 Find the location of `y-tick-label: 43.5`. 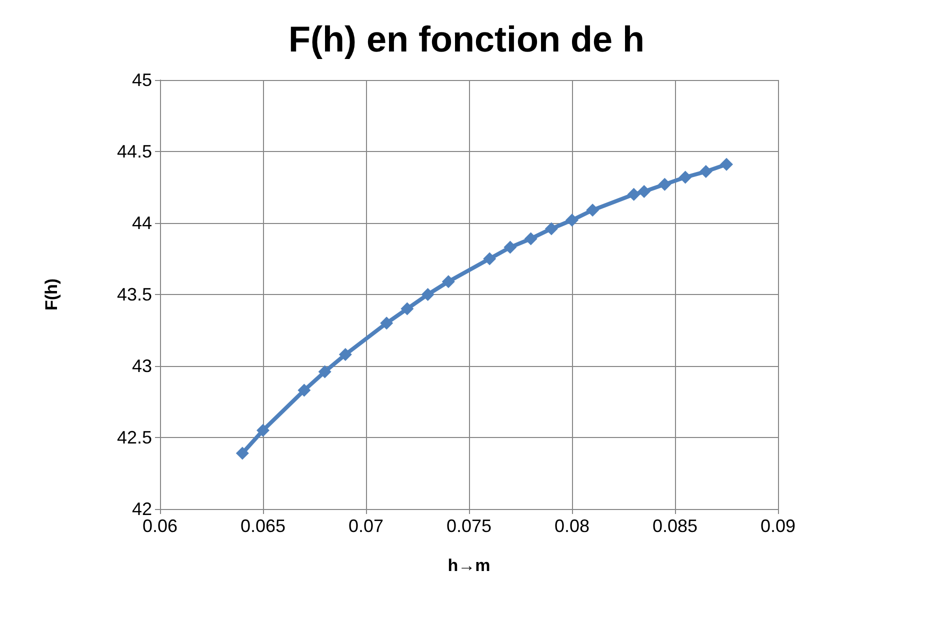

y-tick-label: 43.5 is located at coordinates (134, 294).